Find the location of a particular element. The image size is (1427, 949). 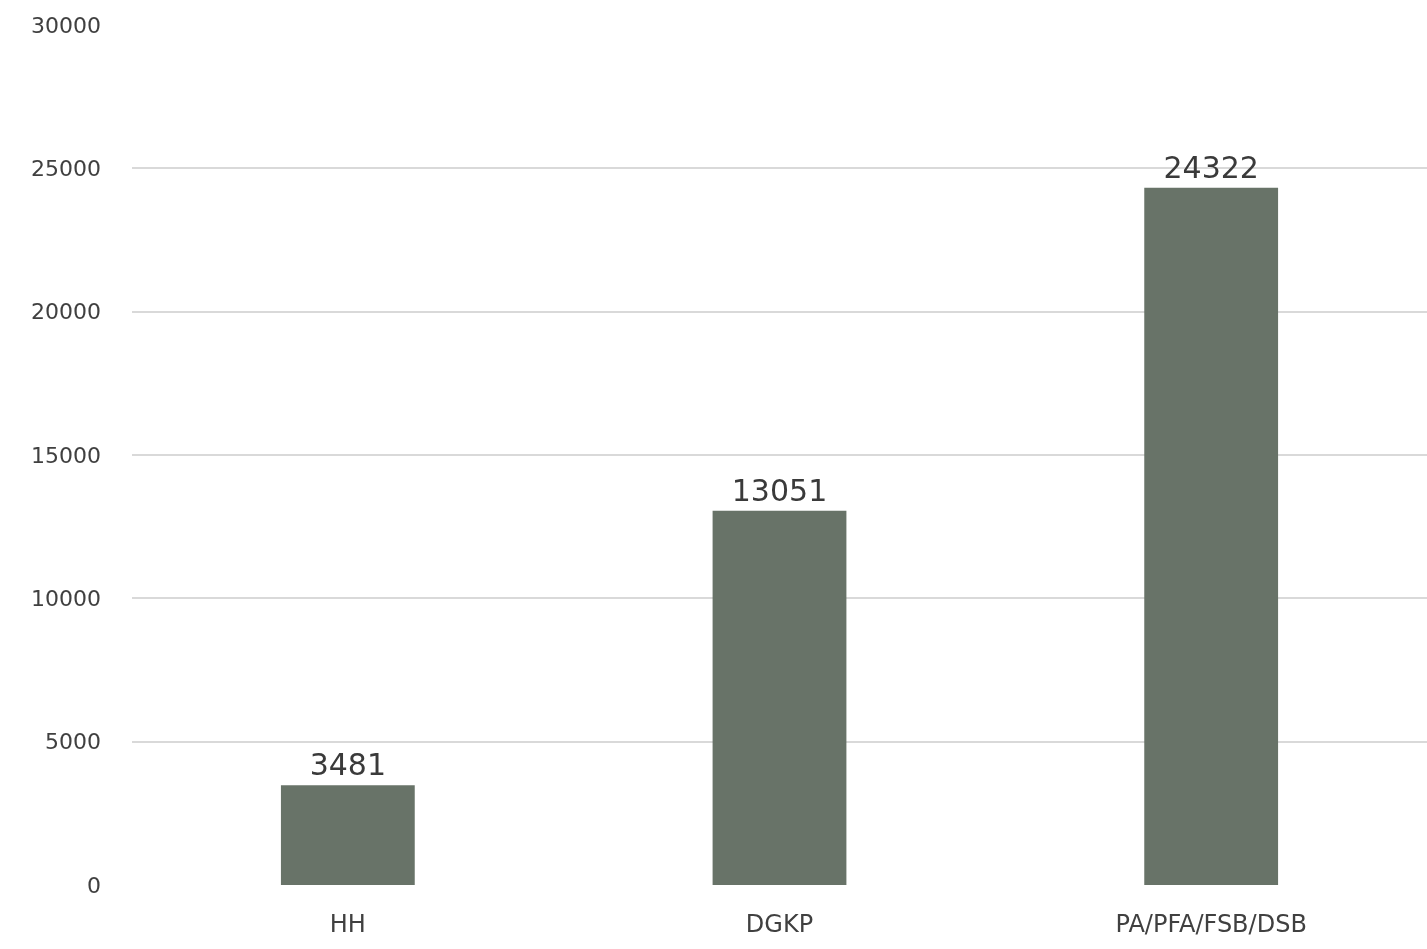

y-tick-label: 0 is located at coordinates (94, 885).